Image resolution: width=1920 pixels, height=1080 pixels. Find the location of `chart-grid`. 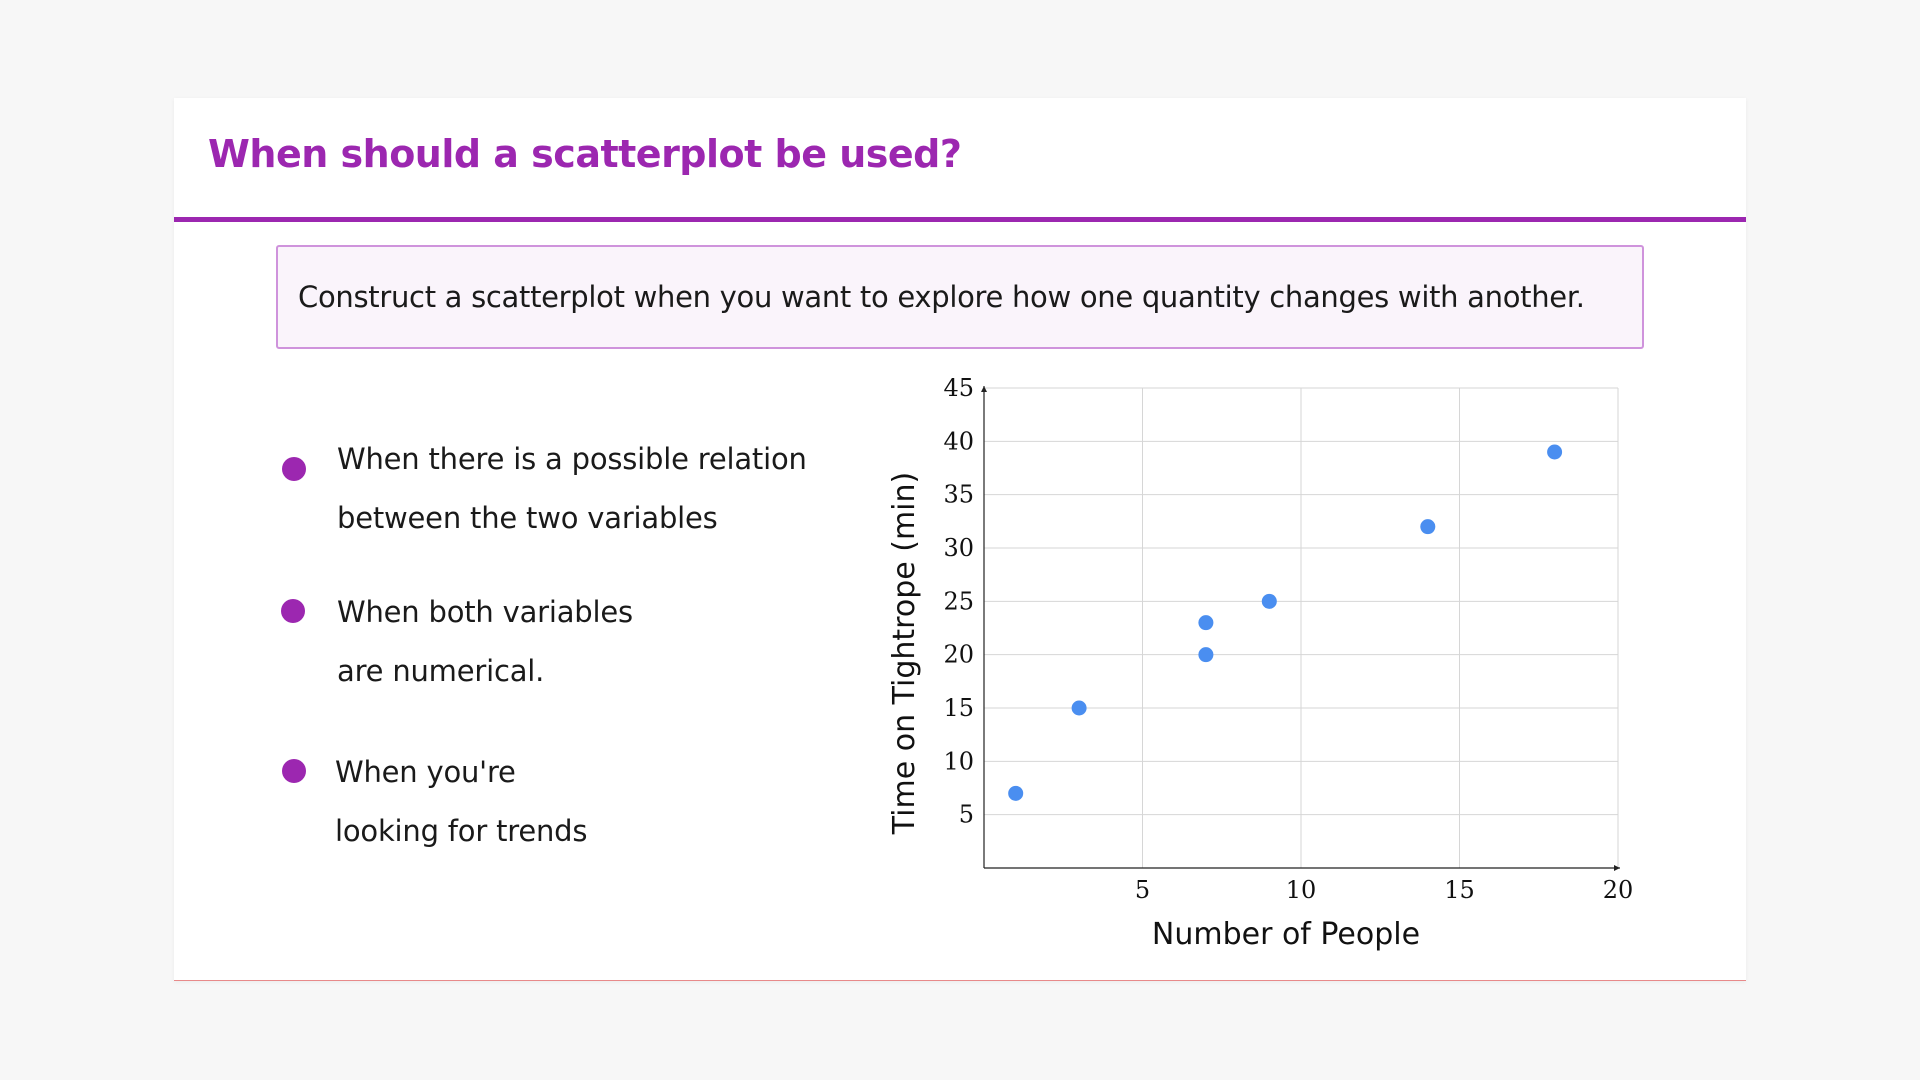

chart-grid is located at coordinates (1301, 627).